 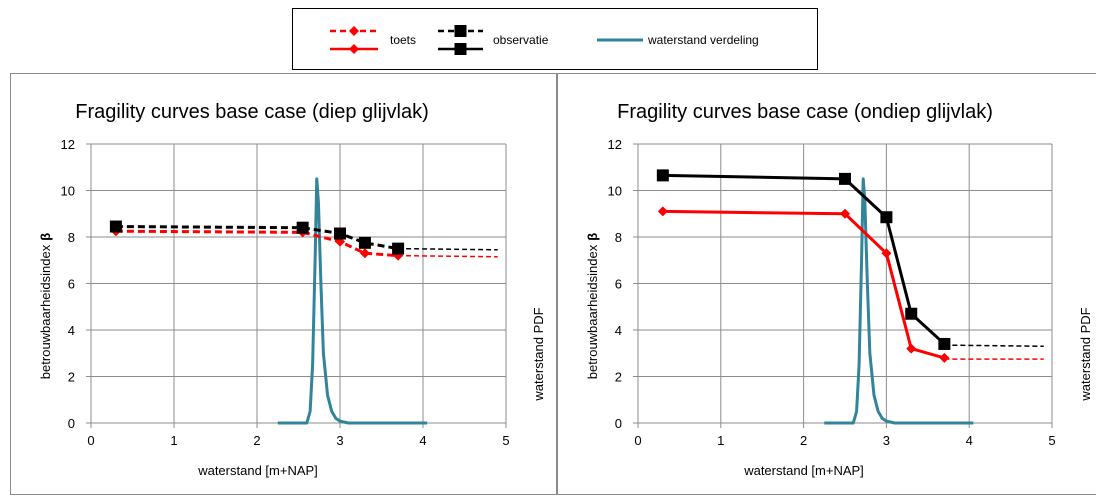 What do you see at coordinates (521, 40) in the screenshot?
I see `legend-label-observatie: observatie` at bounding box center [521, 40].